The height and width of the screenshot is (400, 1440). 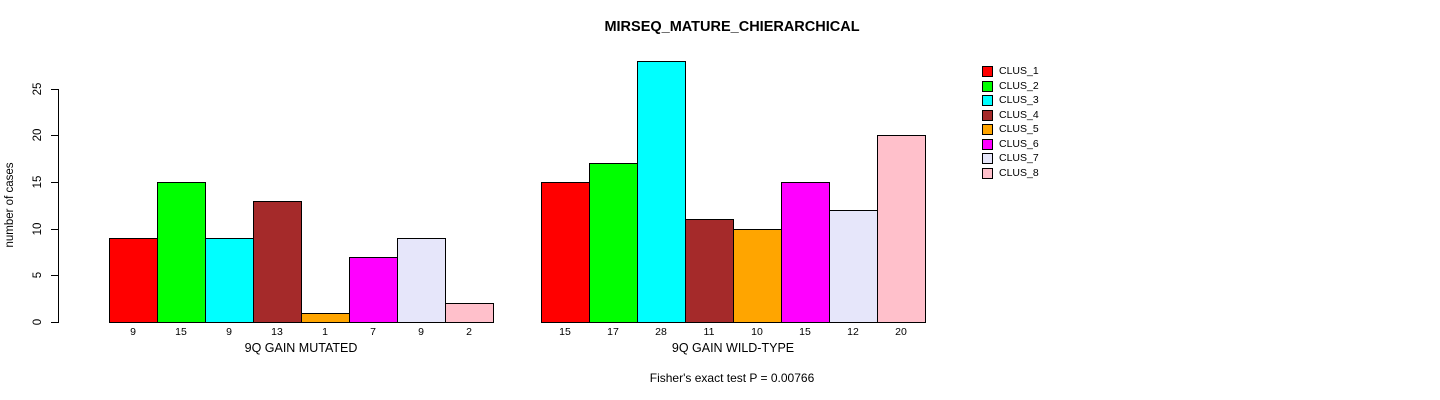 I want to click on legend-label: CLUS_2, so click(x=1019, y=86).